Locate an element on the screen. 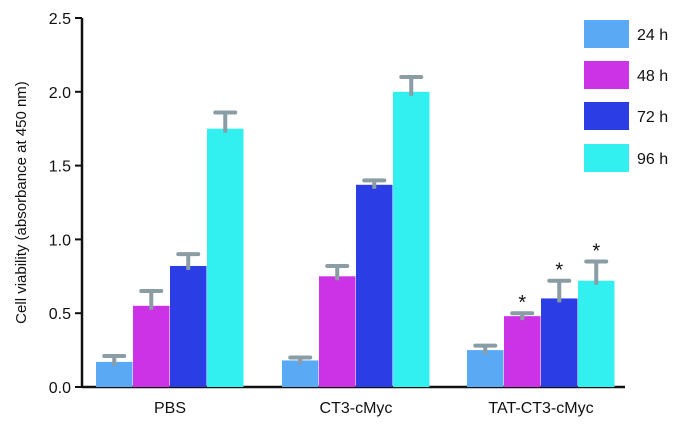 The image size is (684, 424). legend-label: 24 h is located at coordinates (652, 35).